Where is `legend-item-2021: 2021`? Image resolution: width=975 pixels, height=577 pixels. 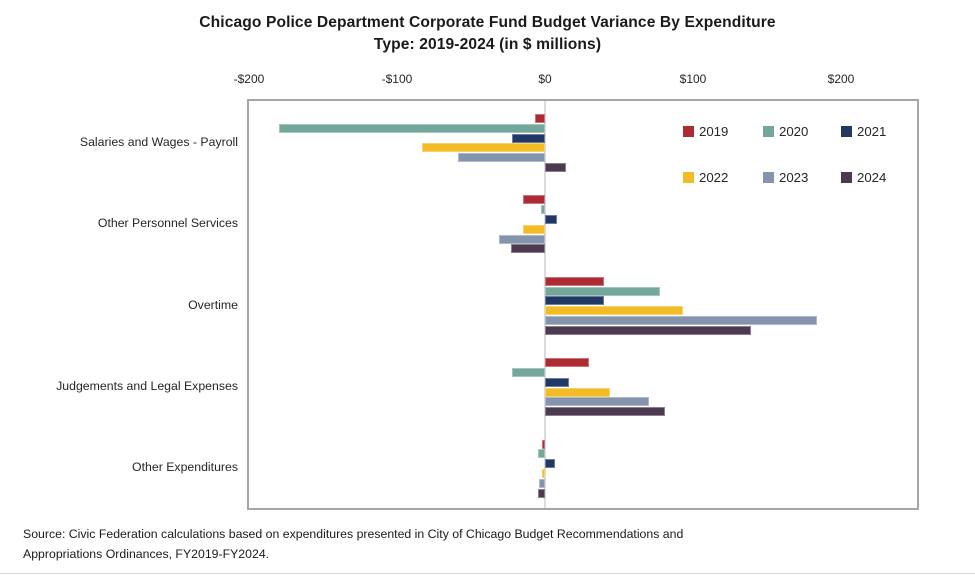
legend-item-2021: 2021 is located at coordinates (876, 132).